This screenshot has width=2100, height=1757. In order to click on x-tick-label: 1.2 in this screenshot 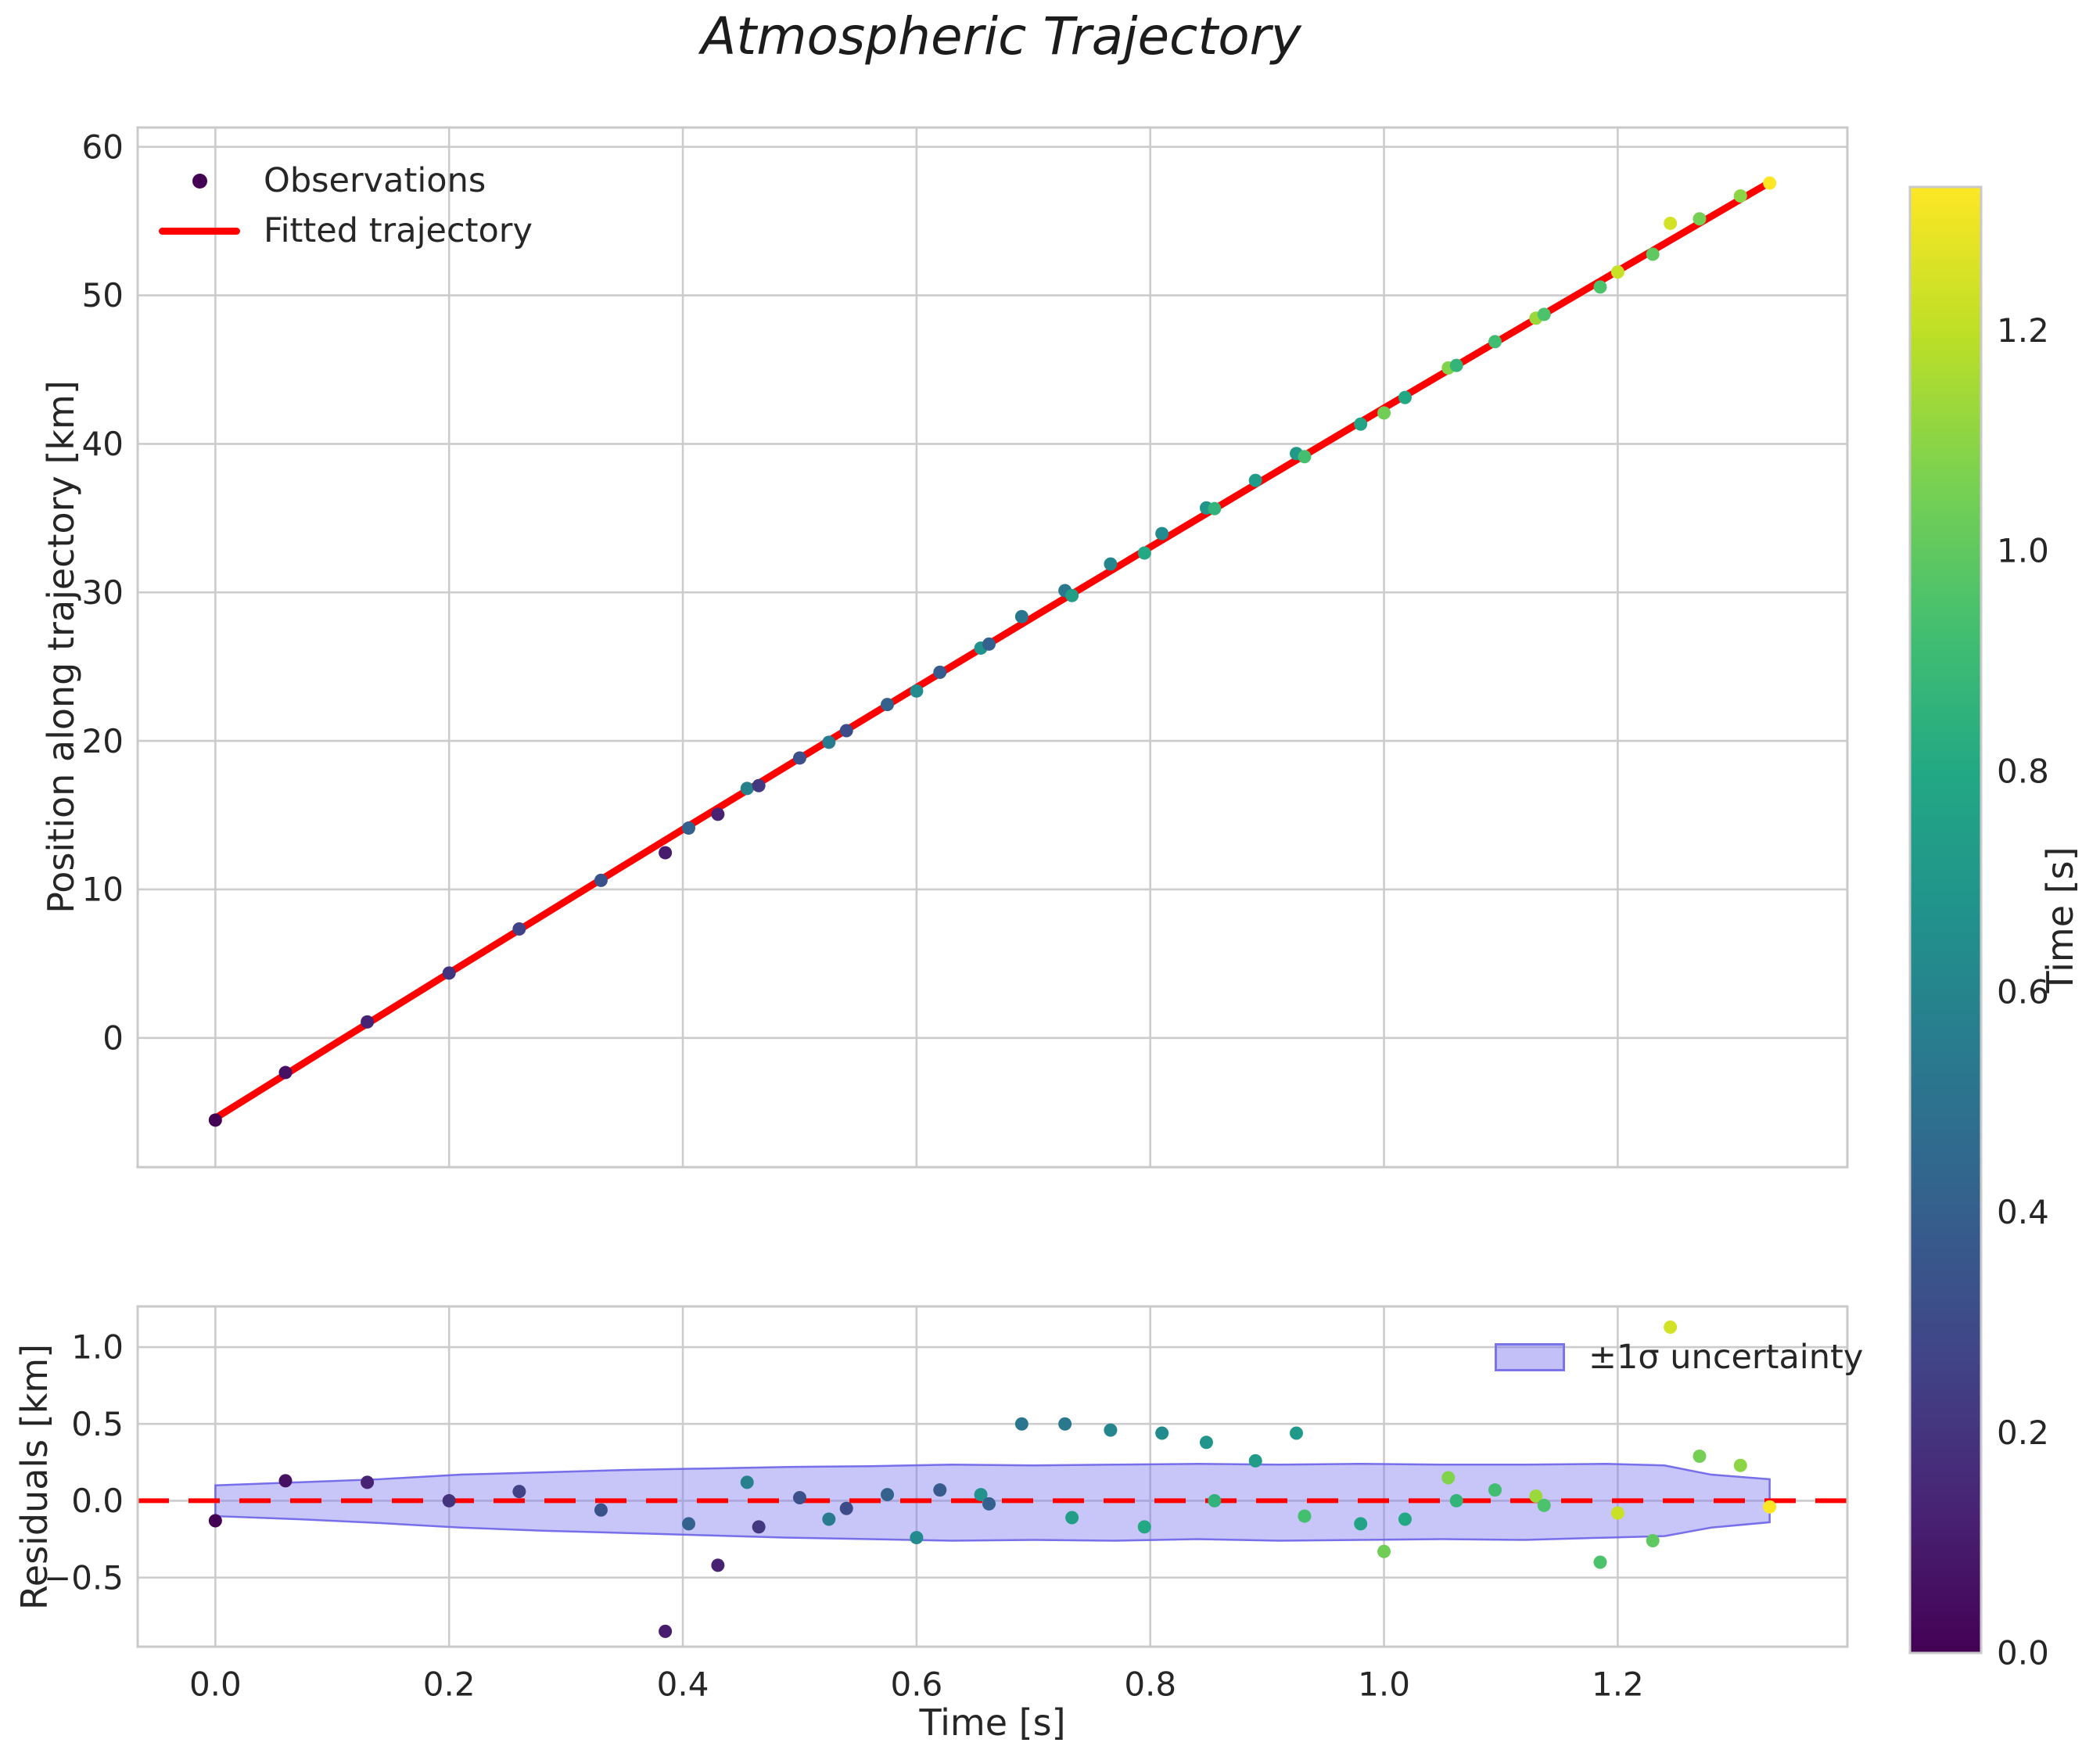, I will do `click(1618, 1684)`.